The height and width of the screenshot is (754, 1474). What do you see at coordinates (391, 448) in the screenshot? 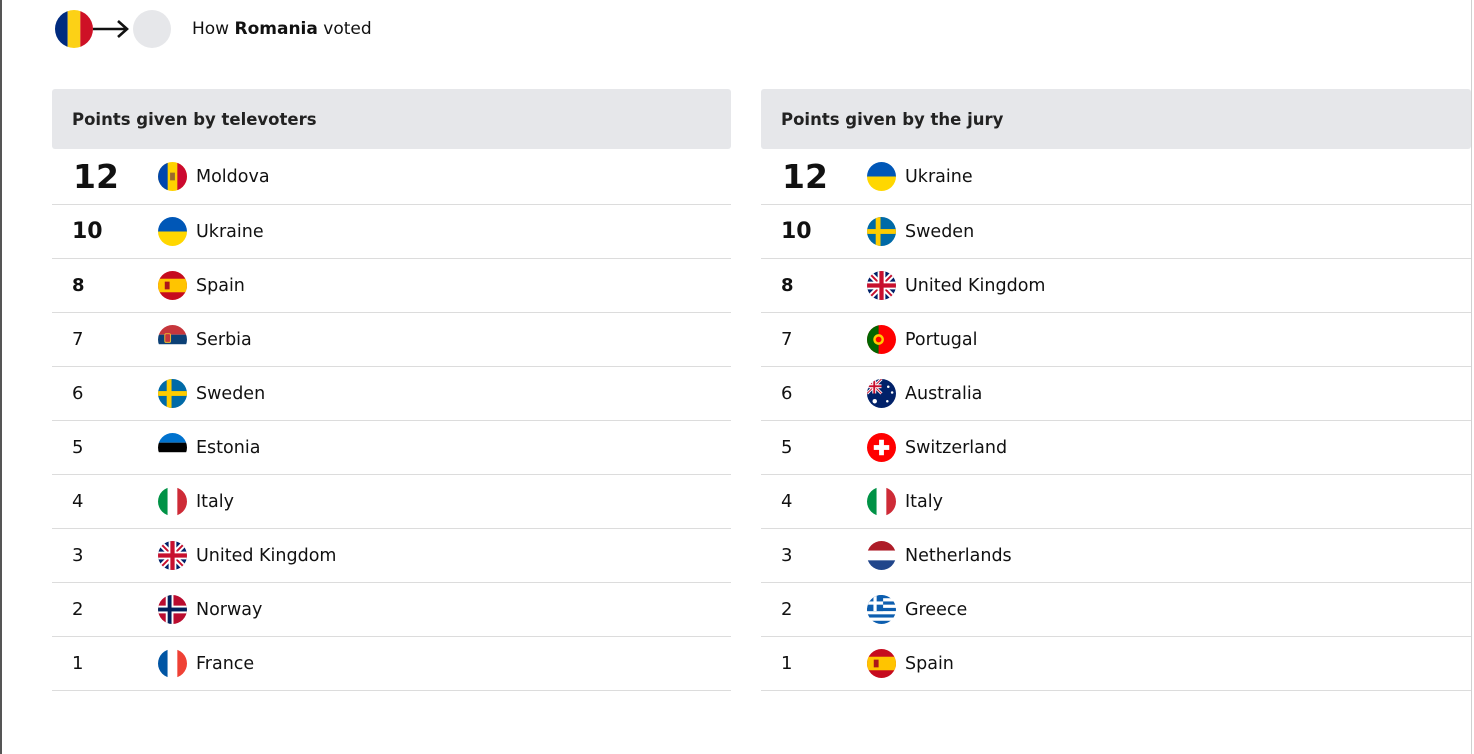
I see `vote-row: 5 Estonia` at bounding box center [391, 448].